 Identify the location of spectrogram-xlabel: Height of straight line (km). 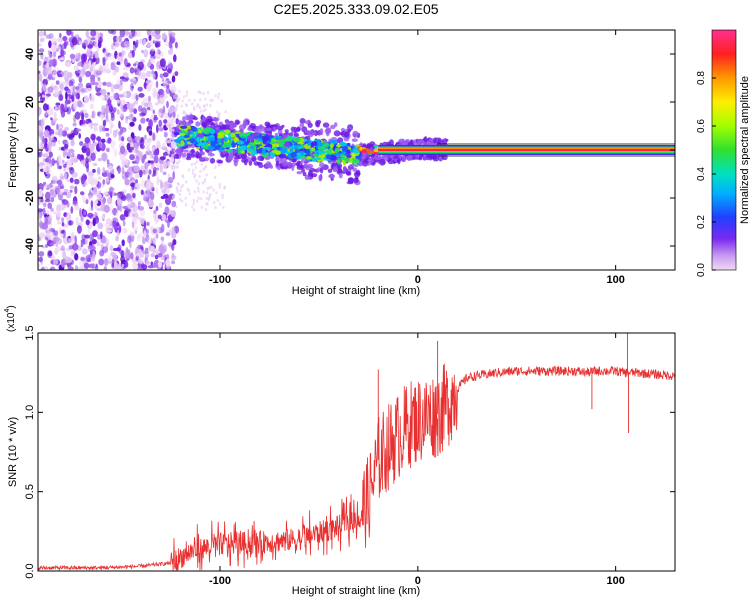
(356, 291).